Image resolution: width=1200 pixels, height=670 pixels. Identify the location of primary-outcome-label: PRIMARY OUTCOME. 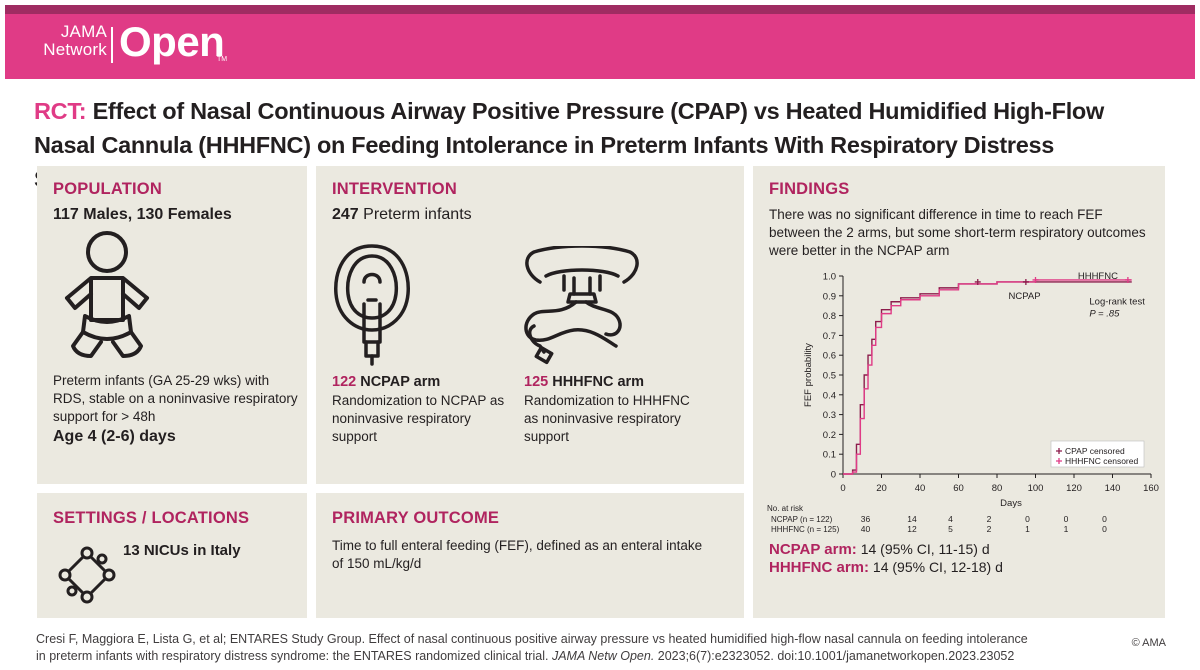
(416, 518).